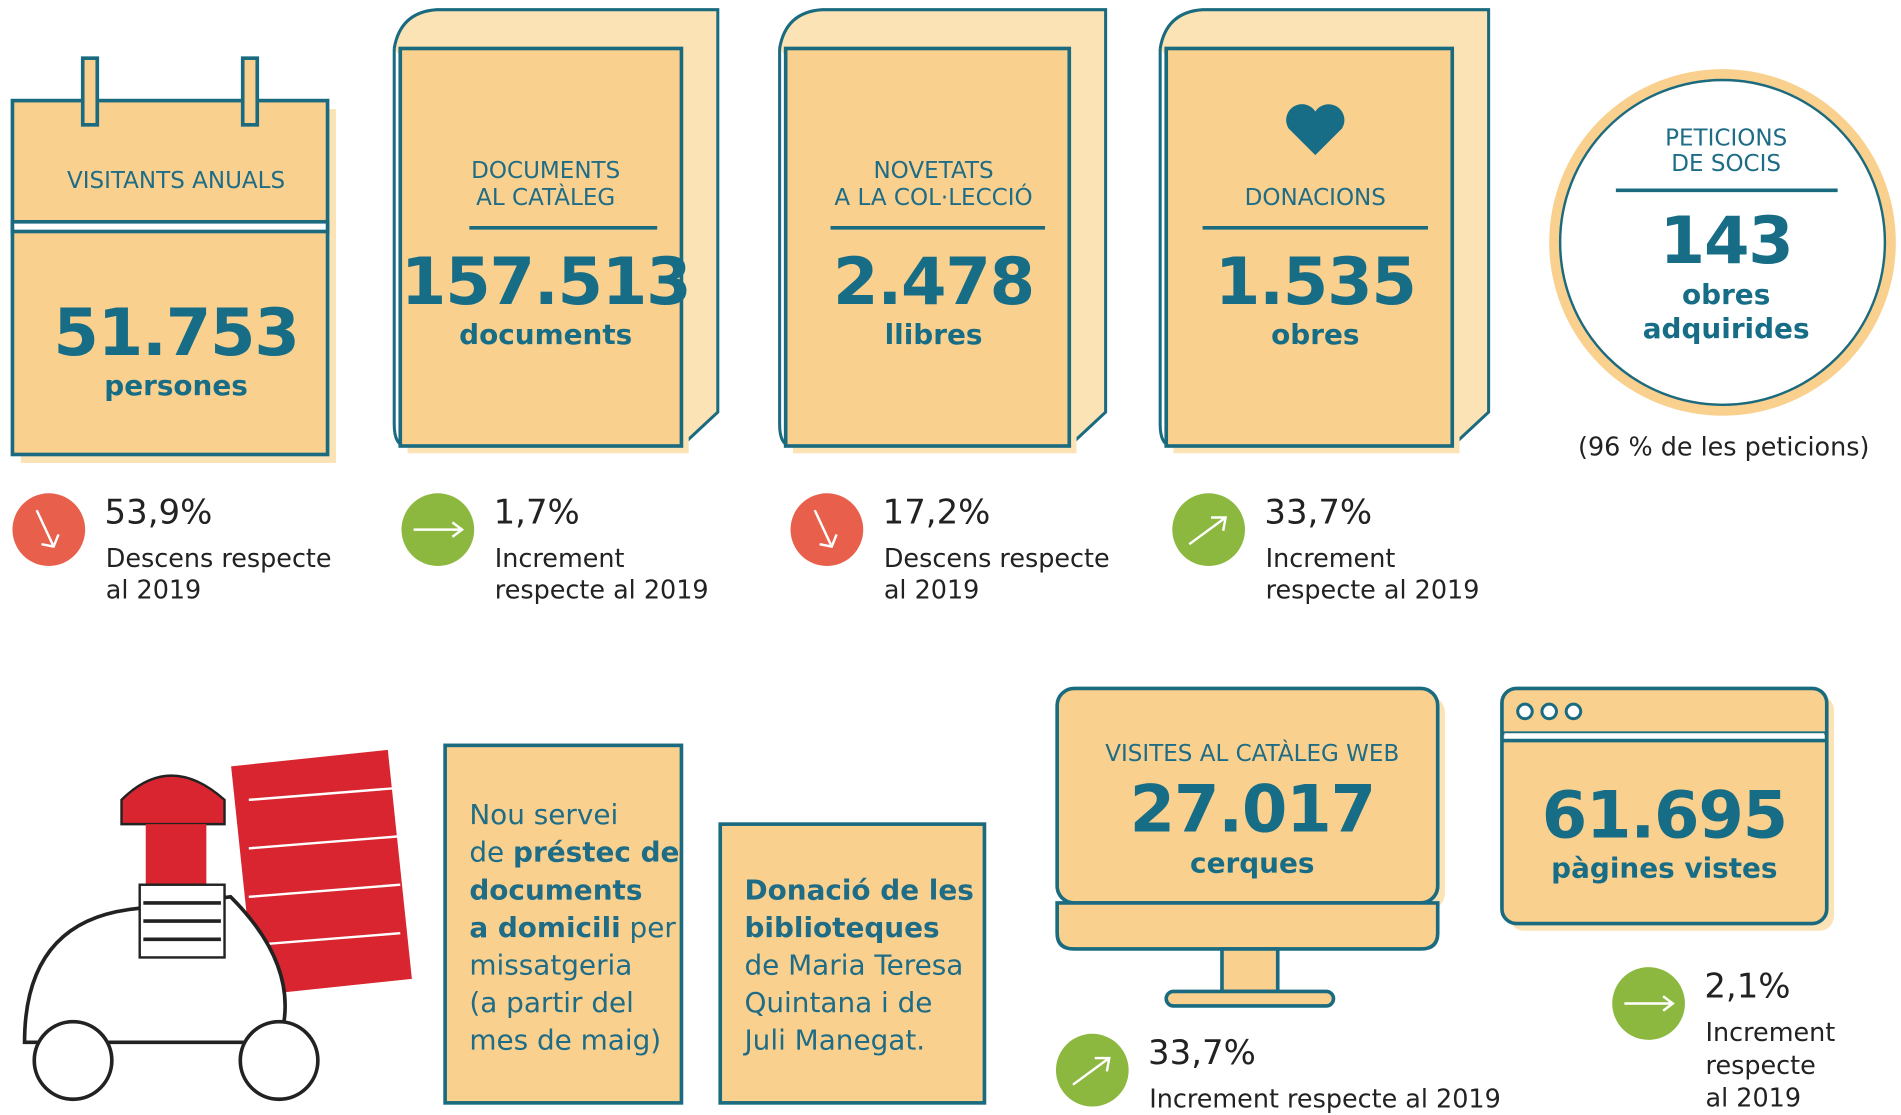 The image size is (1901, 1115). I want to click on ring-inner, so click(1722, 242).